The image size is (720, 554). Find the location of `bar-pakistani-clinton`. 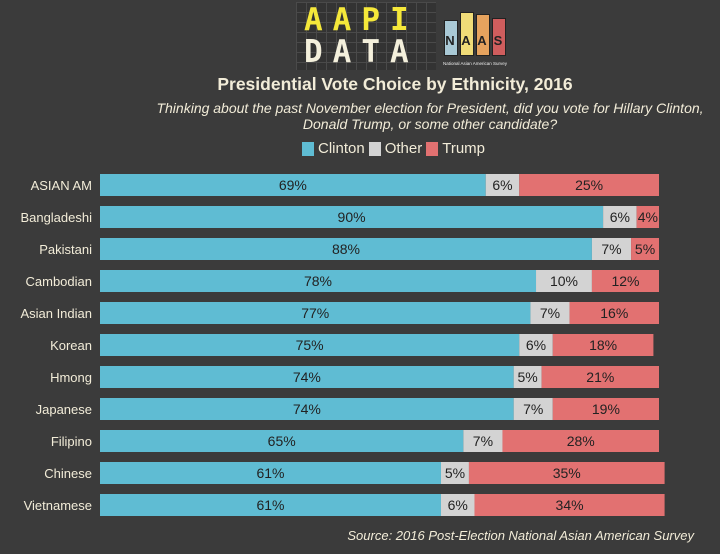

bar-pakistani-clinton is located at coordinates (346, 249).